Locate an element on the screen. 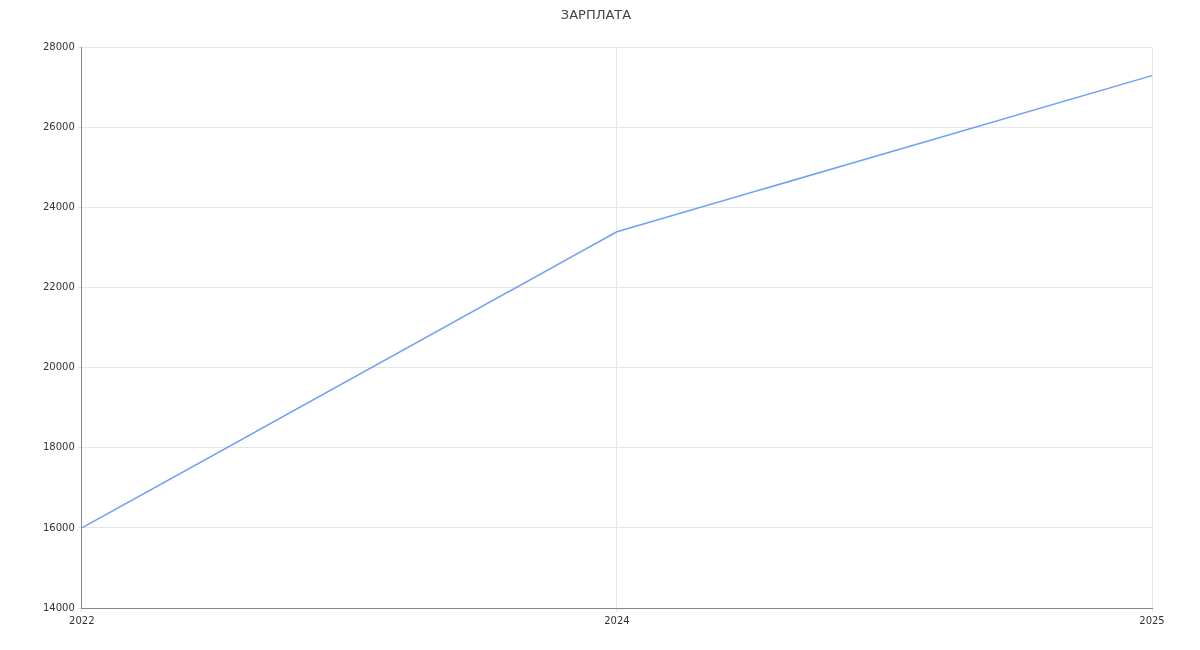  x-tick-label: 2024 is located at coordinates (617, 620).